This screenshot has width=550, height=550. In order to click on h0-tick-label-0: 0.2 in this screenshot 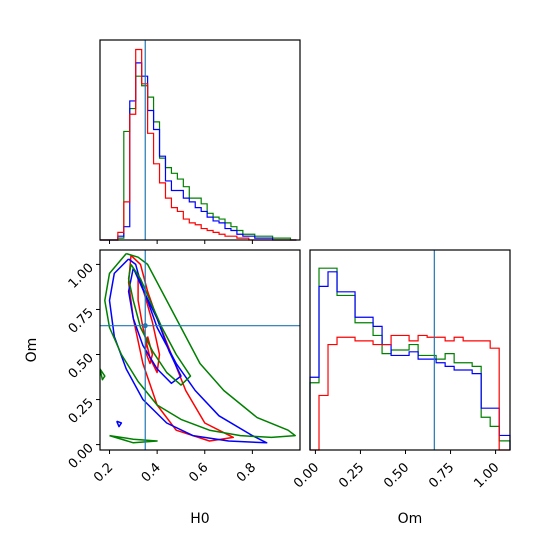, I will do `click(103, 472)`.